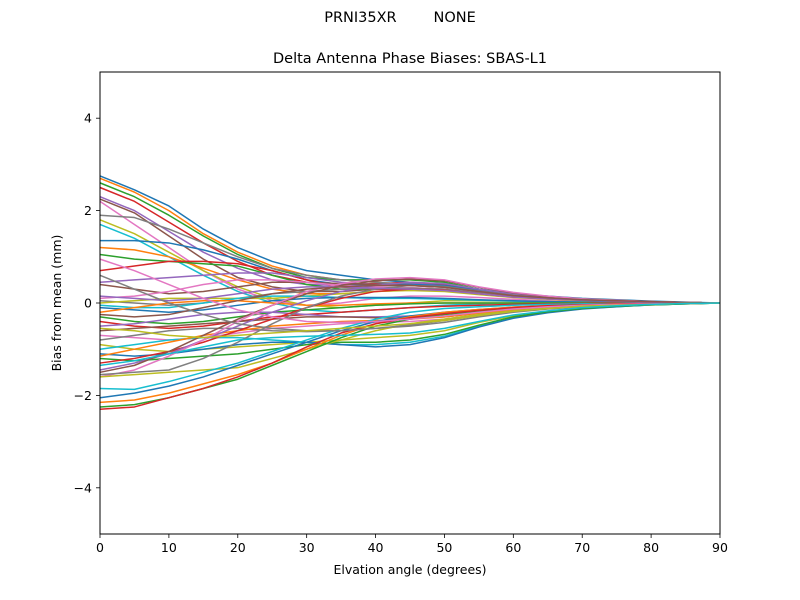  I want to click on y-tick-label: 4, so click(88, 118).